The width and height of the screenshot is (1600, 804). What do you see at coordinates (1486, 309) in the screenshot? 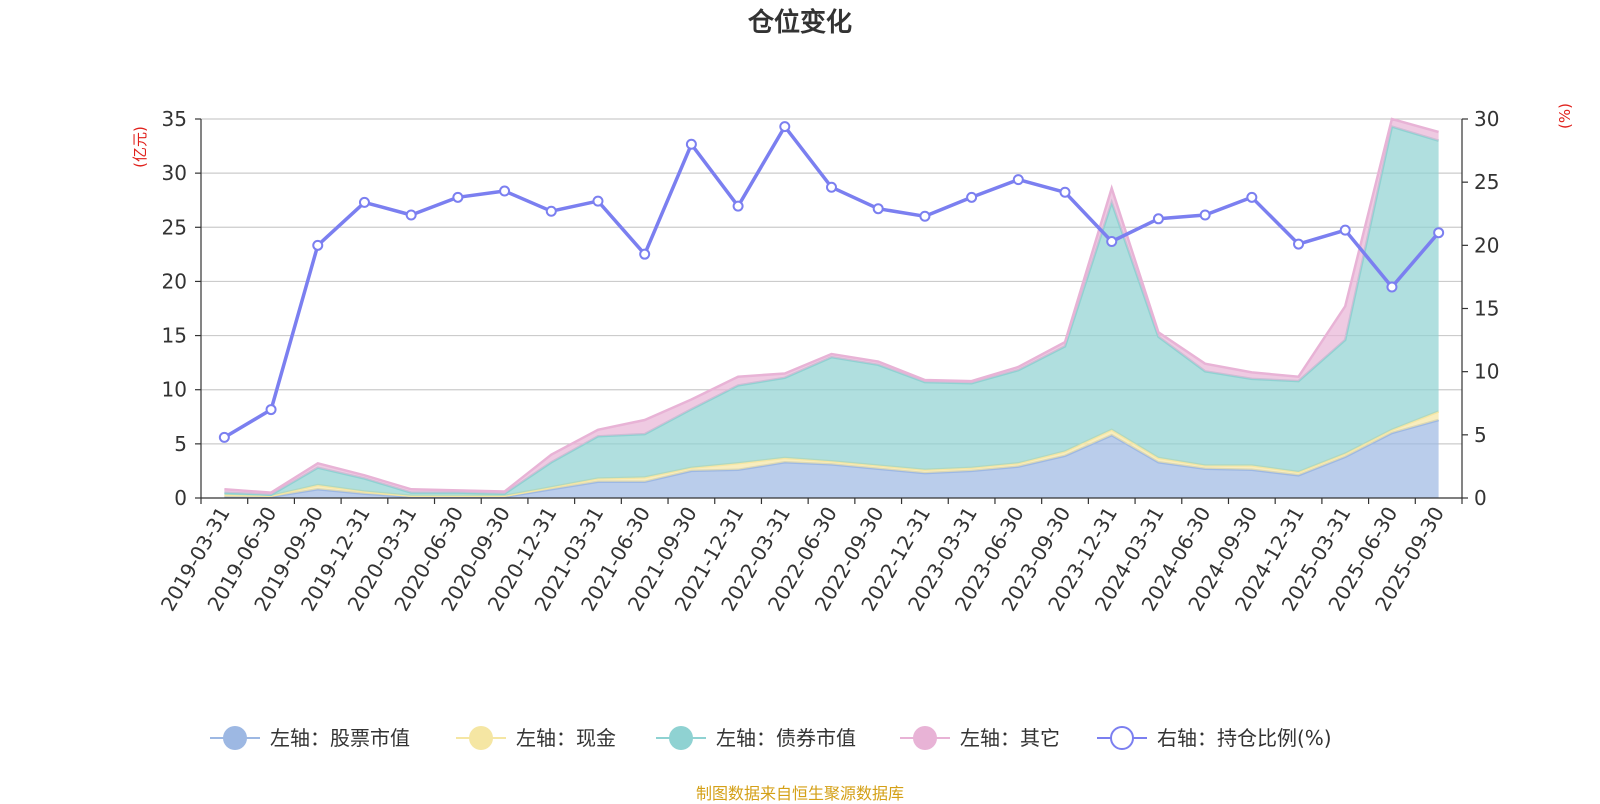
I see `right-tick-label: 15` at bounding box center [1486, 309].